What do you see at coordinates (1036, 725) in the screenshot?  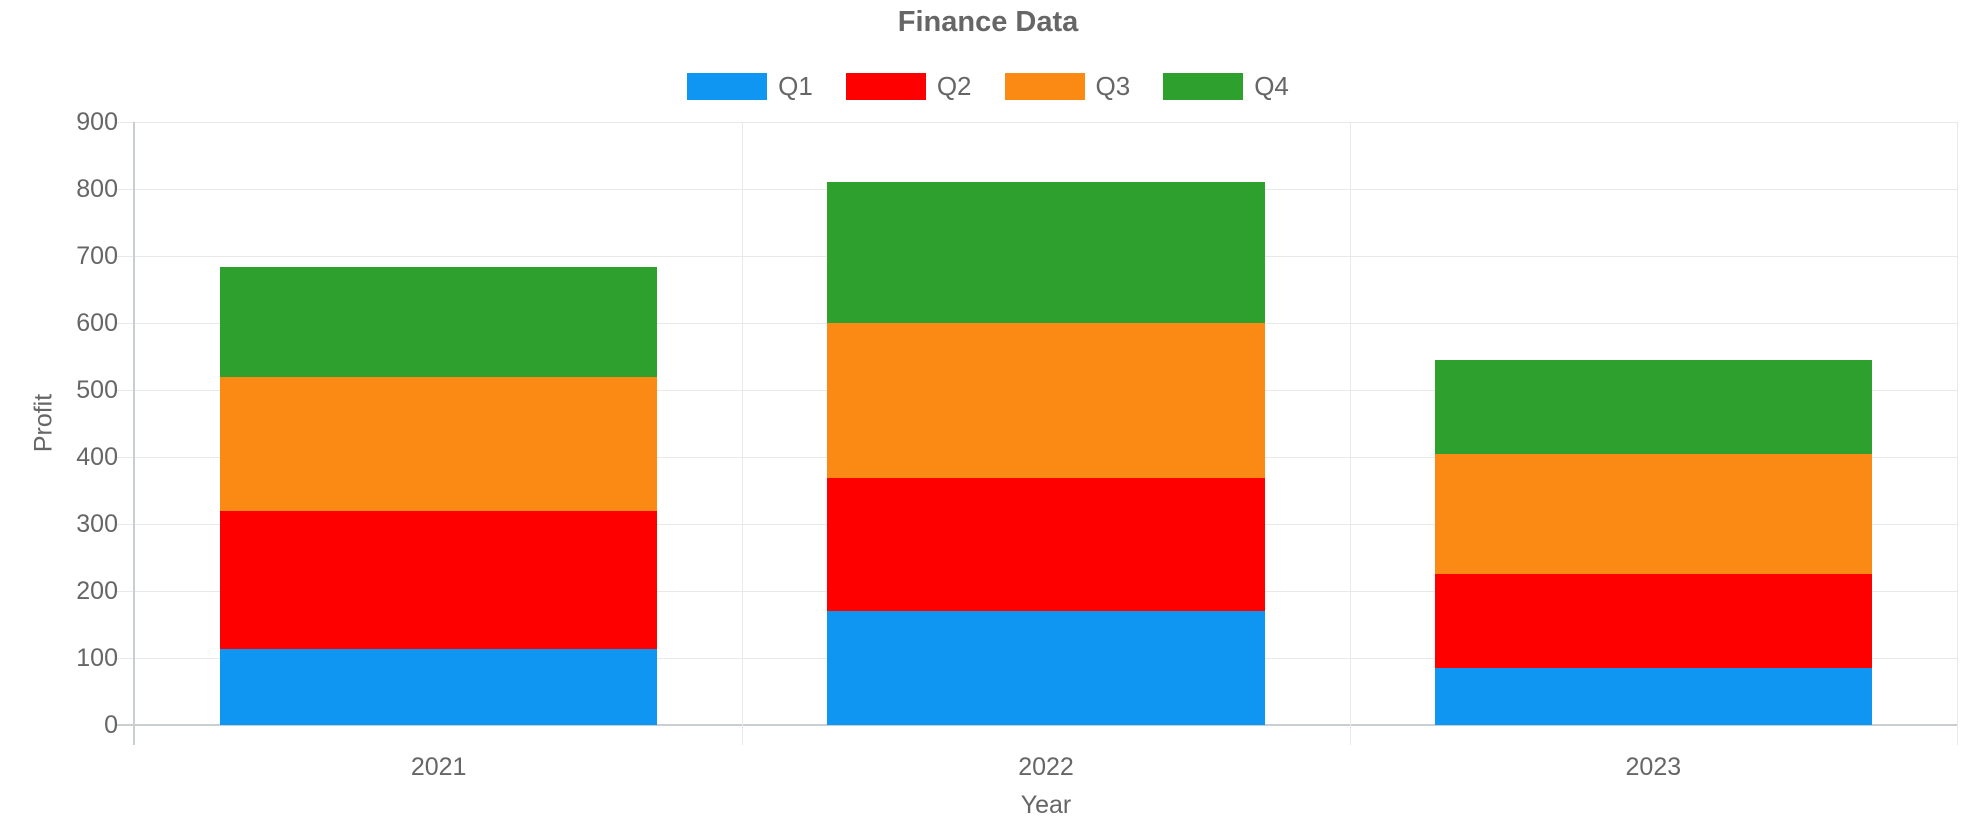 I see `x-axis-line` at bounding box center [1036, 725].